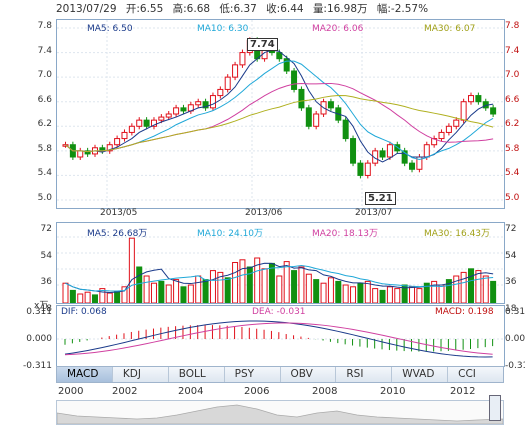 Image resolution: width=525 pixels, height=431 pixels. Describe the element at coordinates (46, 255) in the screenshot. I see `y-tick-label: 54` at that location.